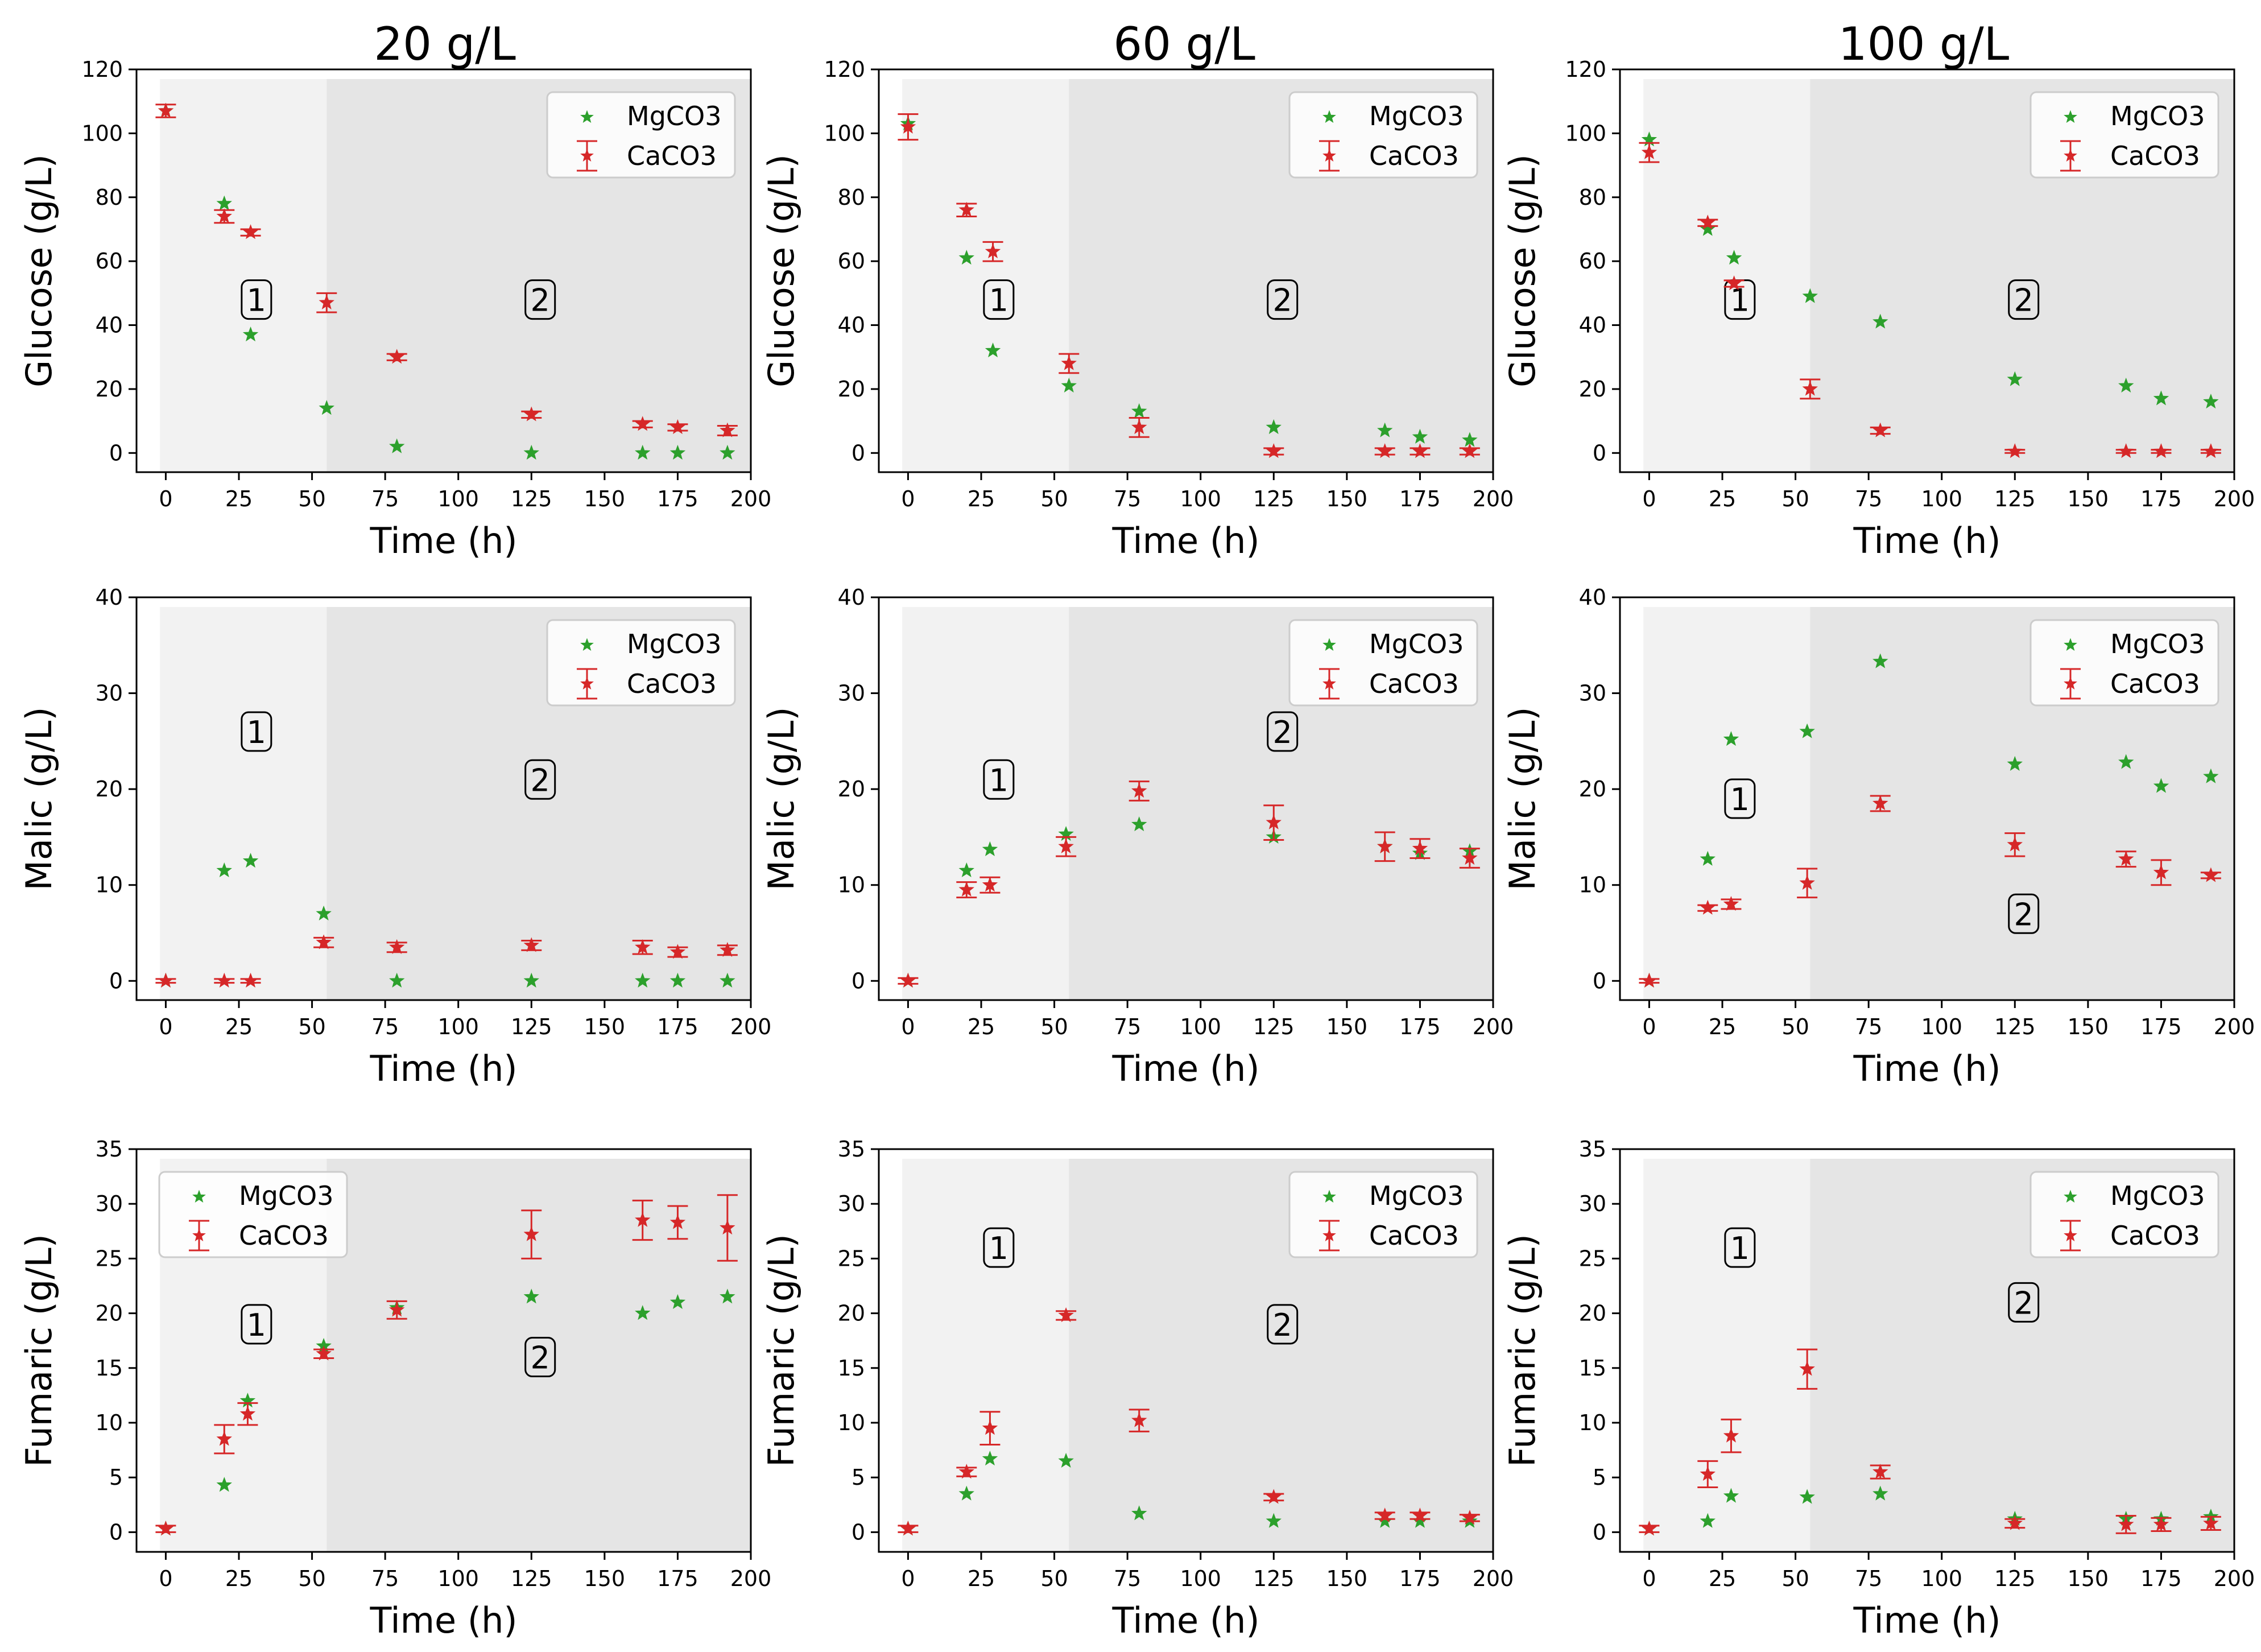 This screenshot has height=1652, width=2261. Describe the element at coordinates (1274, 1578) in the screenshot. I see `x-tick-label: 125` at that location.